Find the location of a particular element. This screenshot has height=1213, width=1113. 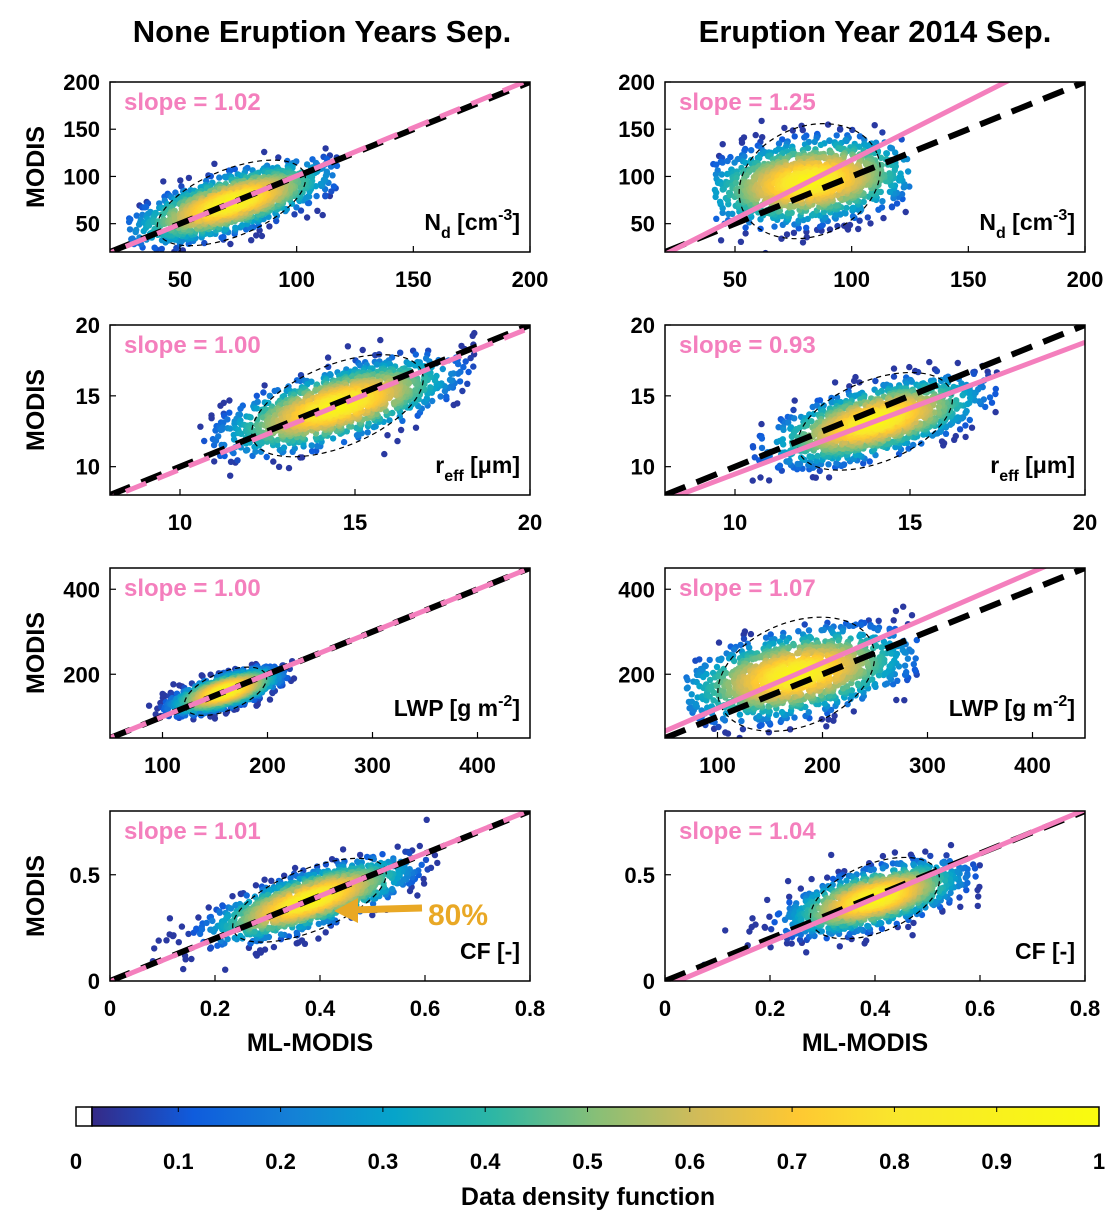

x-ticks: 10 15 20 is located at coordinates (355, 512).